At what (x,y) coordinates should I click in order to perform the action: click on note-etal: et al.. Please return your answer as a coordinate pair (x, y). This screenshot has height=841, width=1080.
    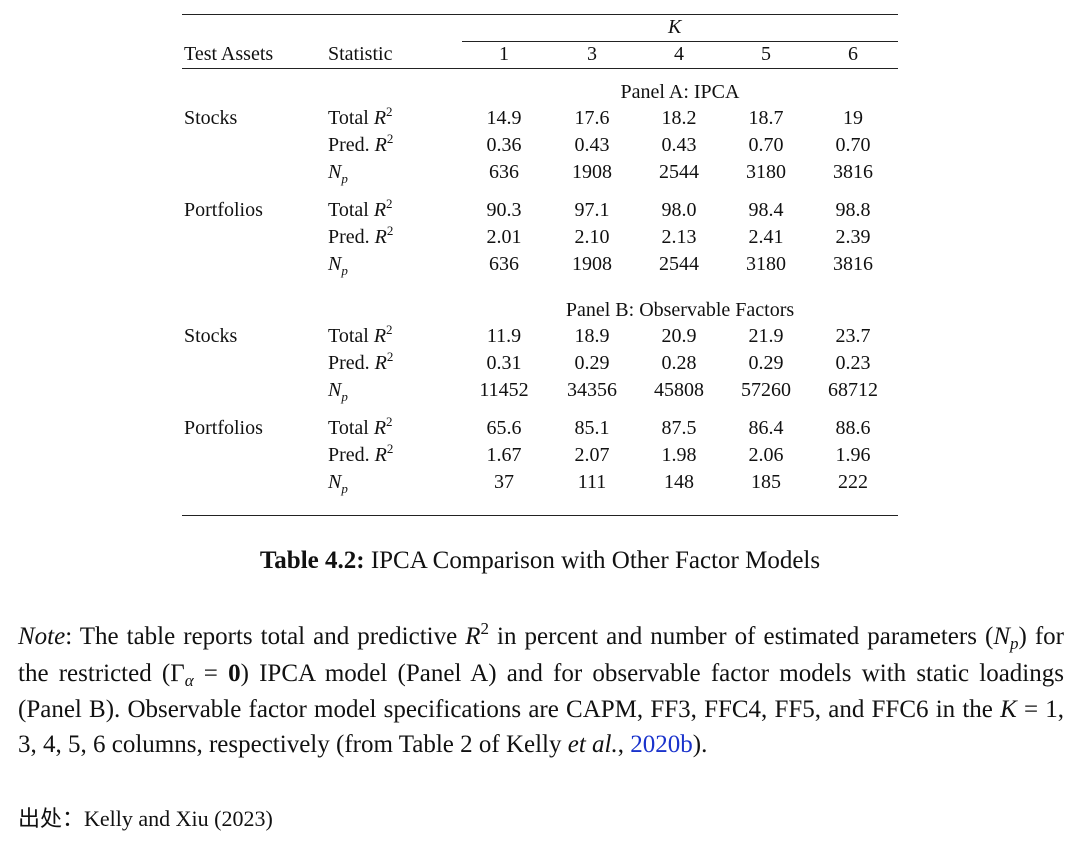
    Looking at the image, I should click on (592, 744).